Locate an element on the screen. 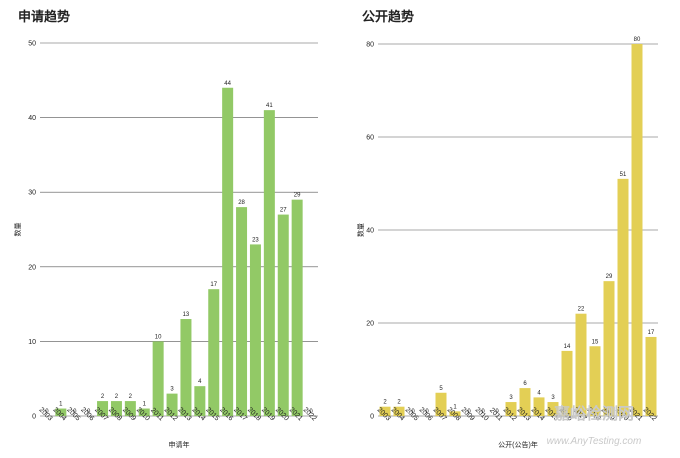 The height and width of the screenshot is (458, 680). publish-bar-2004 is located at coordinates (399, 411).